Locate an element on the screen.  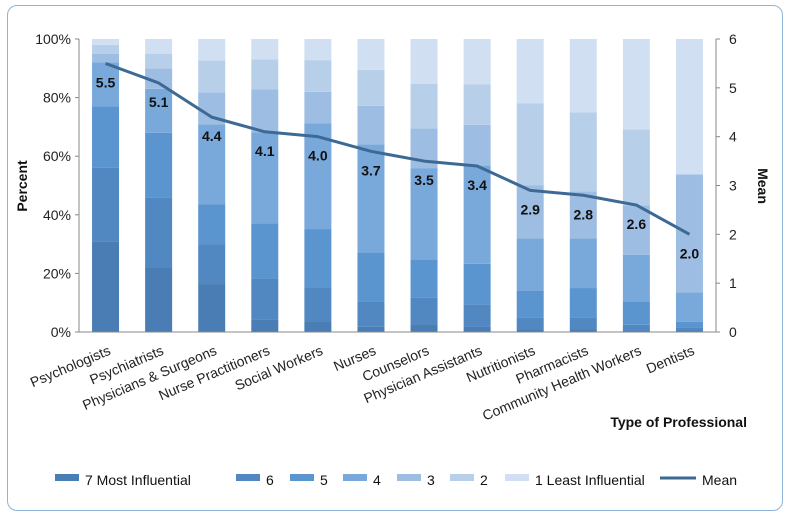
y-tick-label: 80% is located at coordinates (57, 98).